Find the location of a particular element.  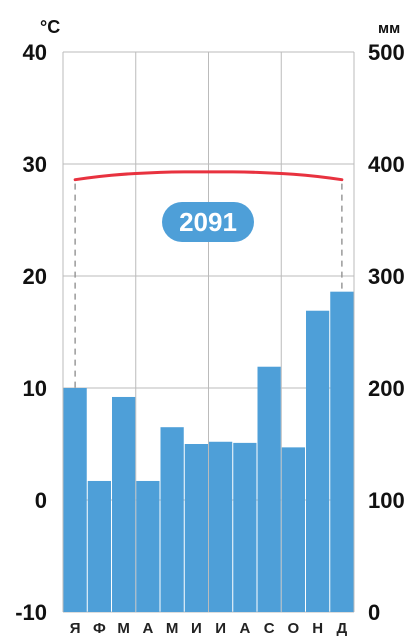

temperature-line is located at coordinates (208, 176).